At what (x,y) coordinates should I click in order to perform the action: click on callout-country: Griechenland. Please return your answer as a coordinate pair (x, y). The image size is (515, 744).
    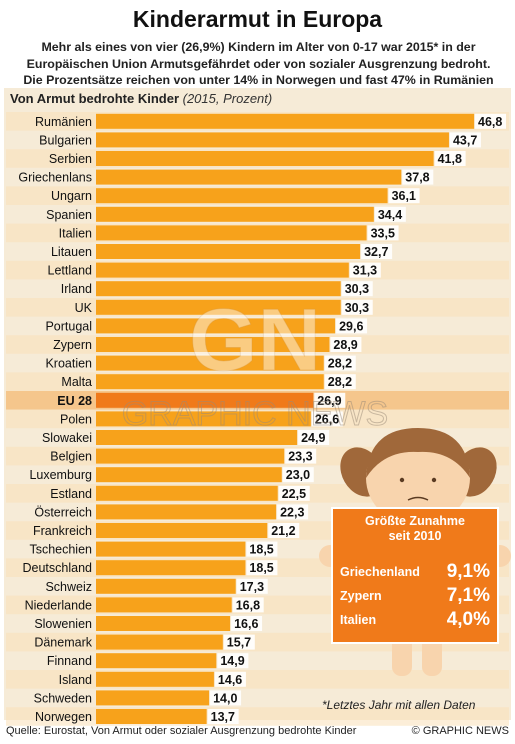
    Looking at the image, I should click on (380, 572).